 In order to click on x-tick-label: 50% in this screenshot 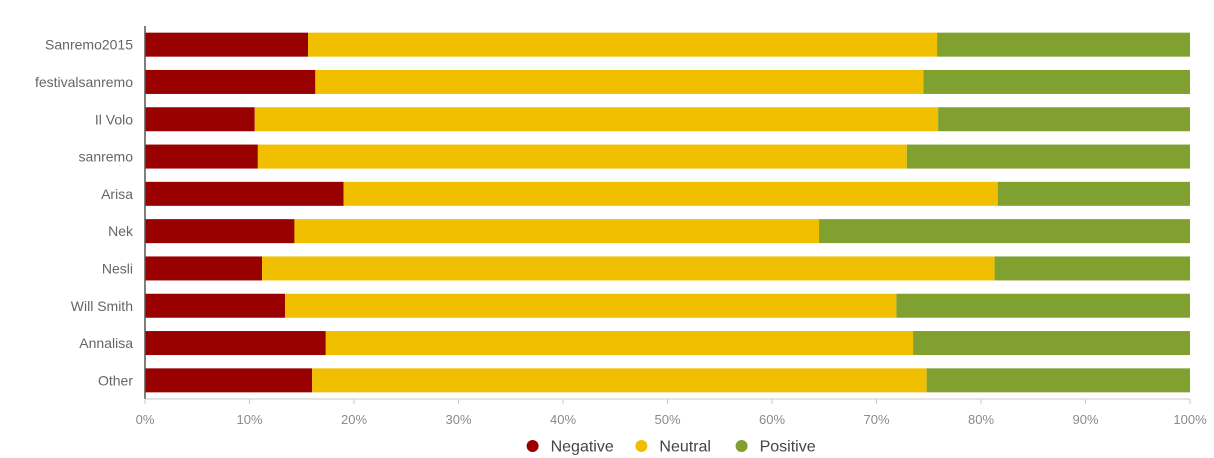, I will do `click(667, 419)`.